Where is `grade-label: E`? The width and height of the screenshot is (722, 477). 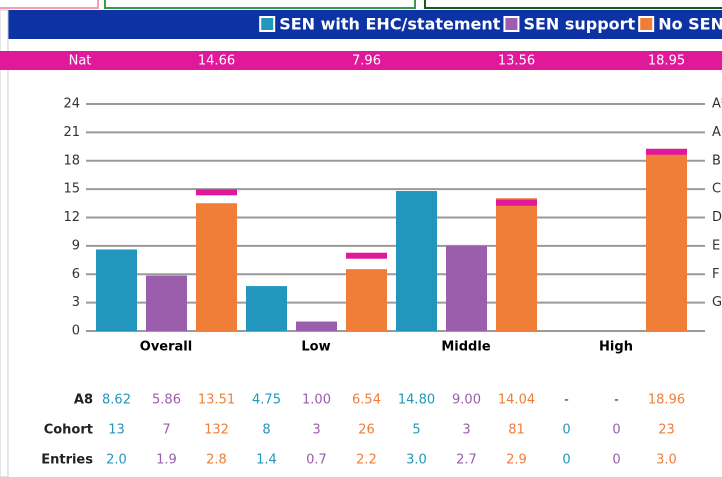
grade-label: E is located at coordinates (716, 245).